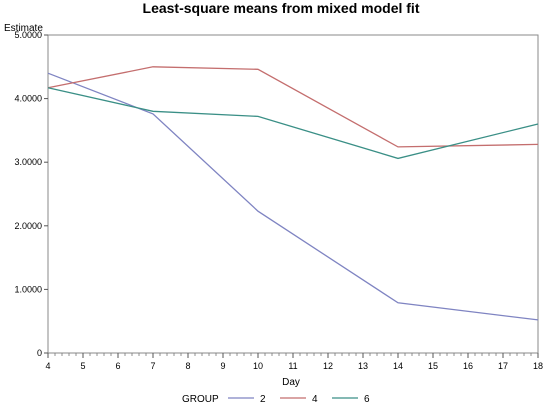 This screenshot has height=409, width=546. I want to click on y-axis: 0 1.0000 2.0000 3.0000 4.0000 5.0000, so click(31, 194).